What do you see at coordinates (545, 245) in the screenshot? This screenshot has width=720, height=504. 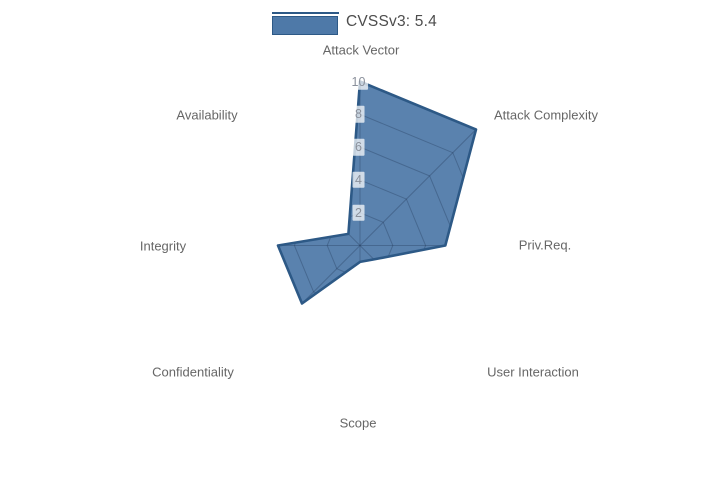 I see `axis-label-priv-req: Priv.Req.` at bounding box center [545, 245].